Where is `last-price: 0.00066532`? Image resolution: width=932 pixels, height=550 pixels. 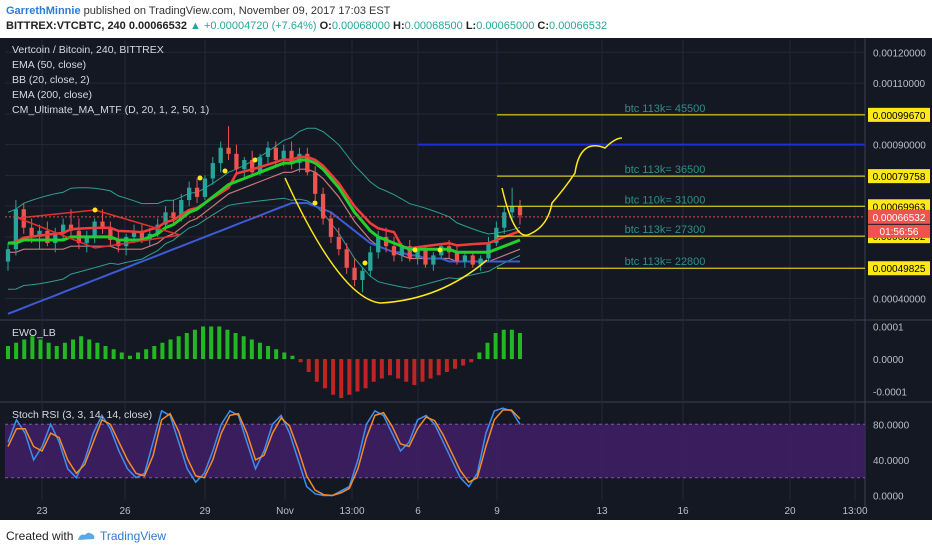
last-price: 0.00066532 is located at coordinates (157, 26).